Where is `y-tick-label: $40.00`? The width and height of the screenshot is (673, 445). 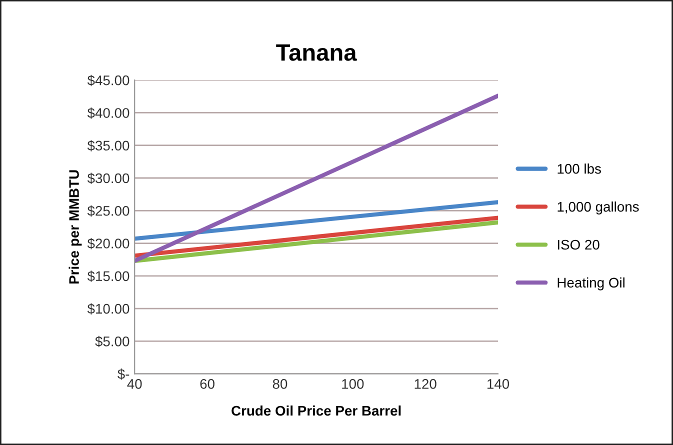 y-tick-label: $40.00 is located at coordinates (108, 113).